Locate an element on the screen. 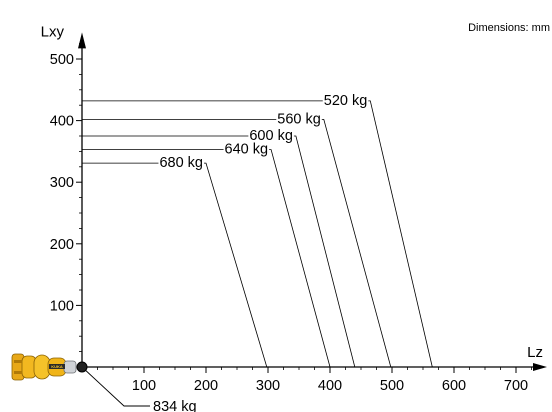  y-tick-label: 400 is located at coordinates (62, 122).